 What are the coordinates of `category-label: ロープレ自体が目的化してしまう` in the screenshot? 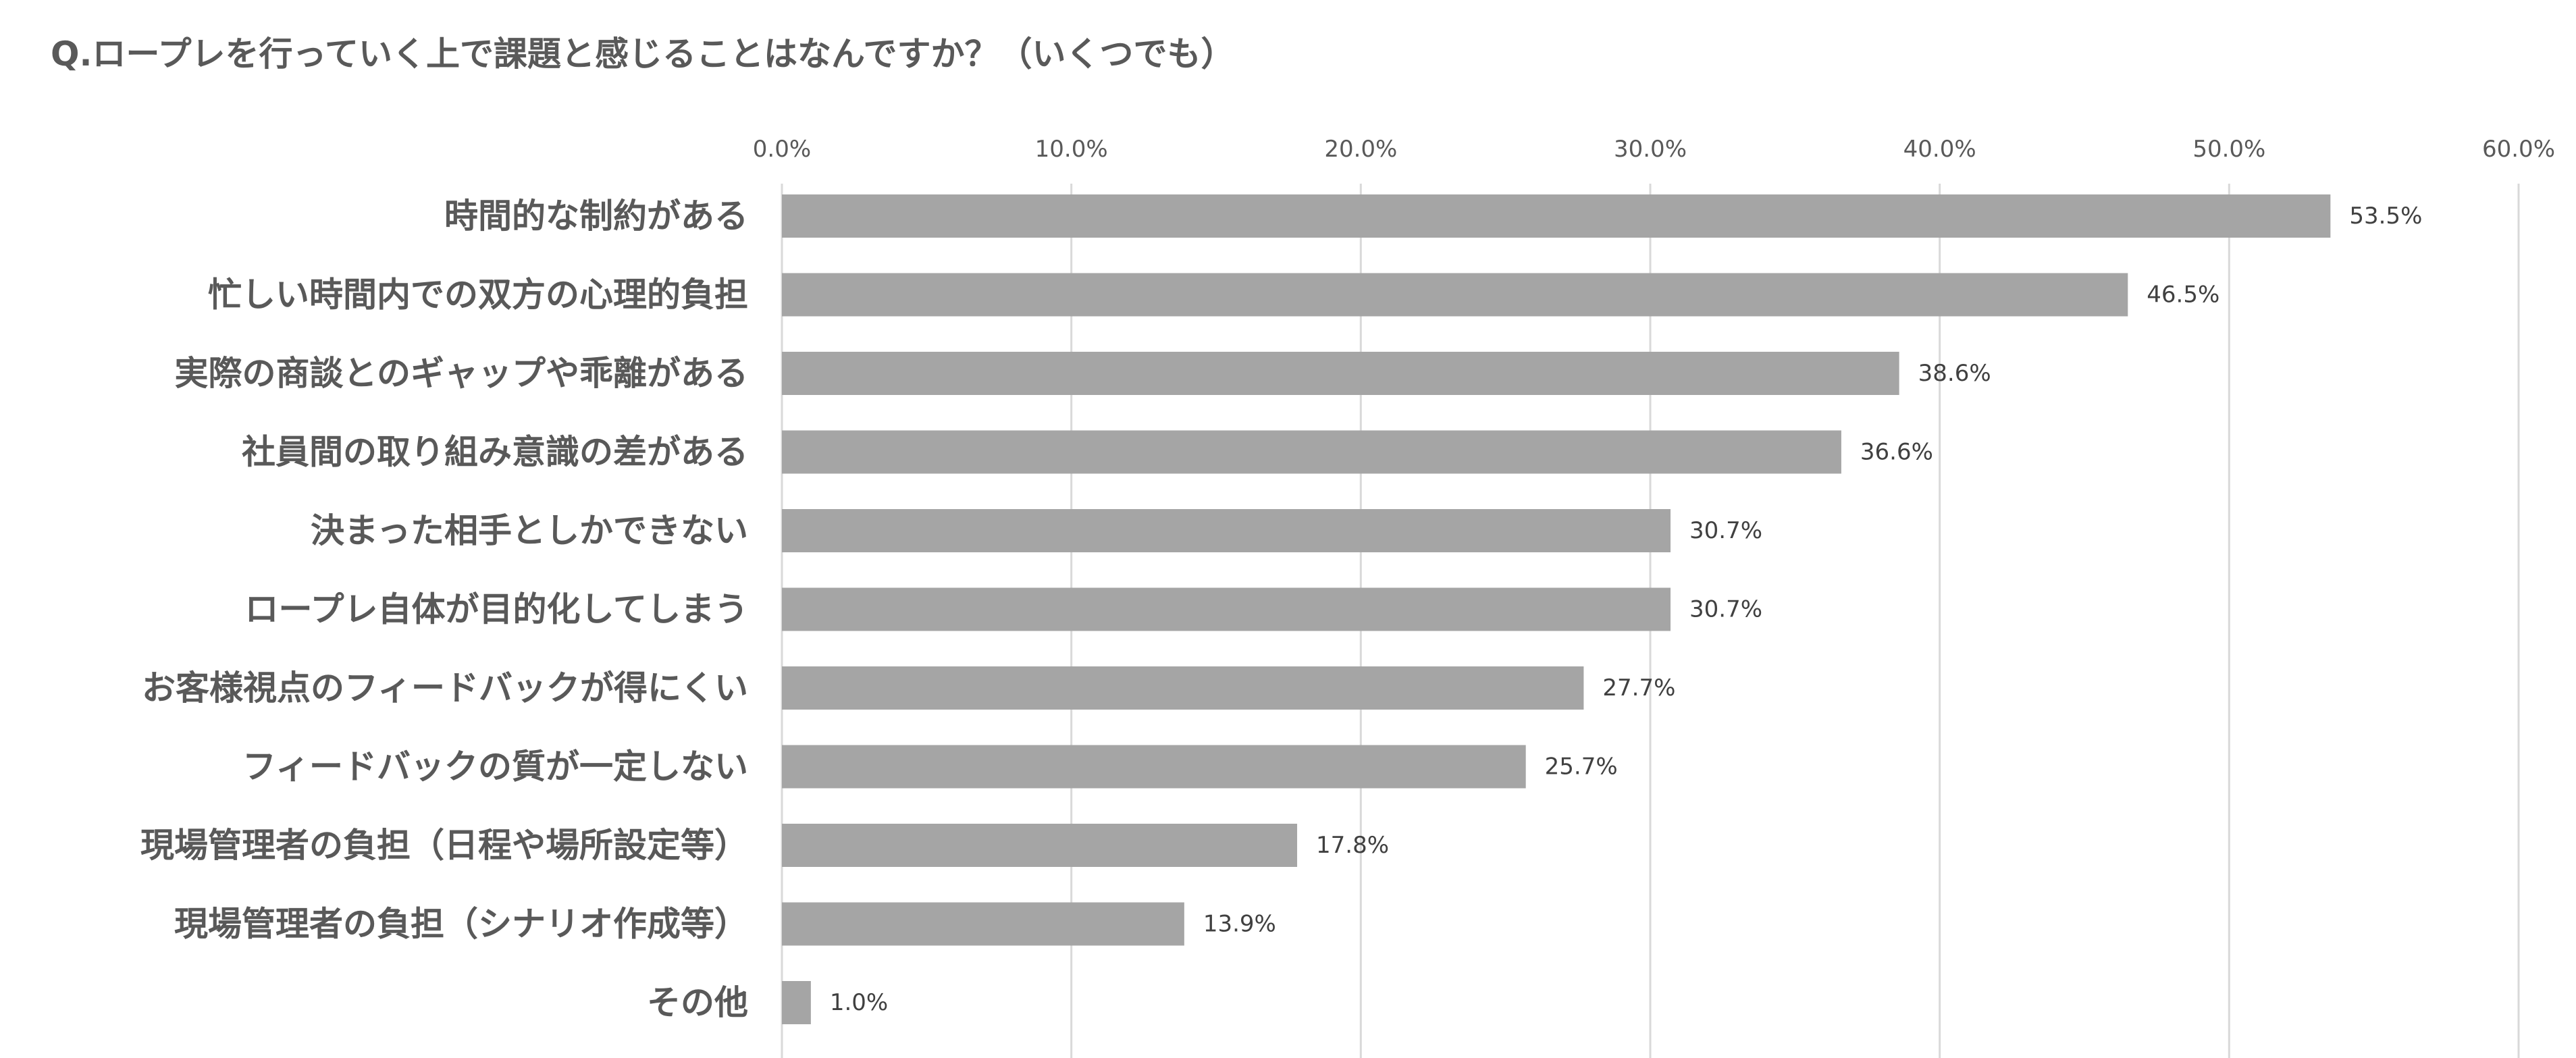 It's located at (497, 609).